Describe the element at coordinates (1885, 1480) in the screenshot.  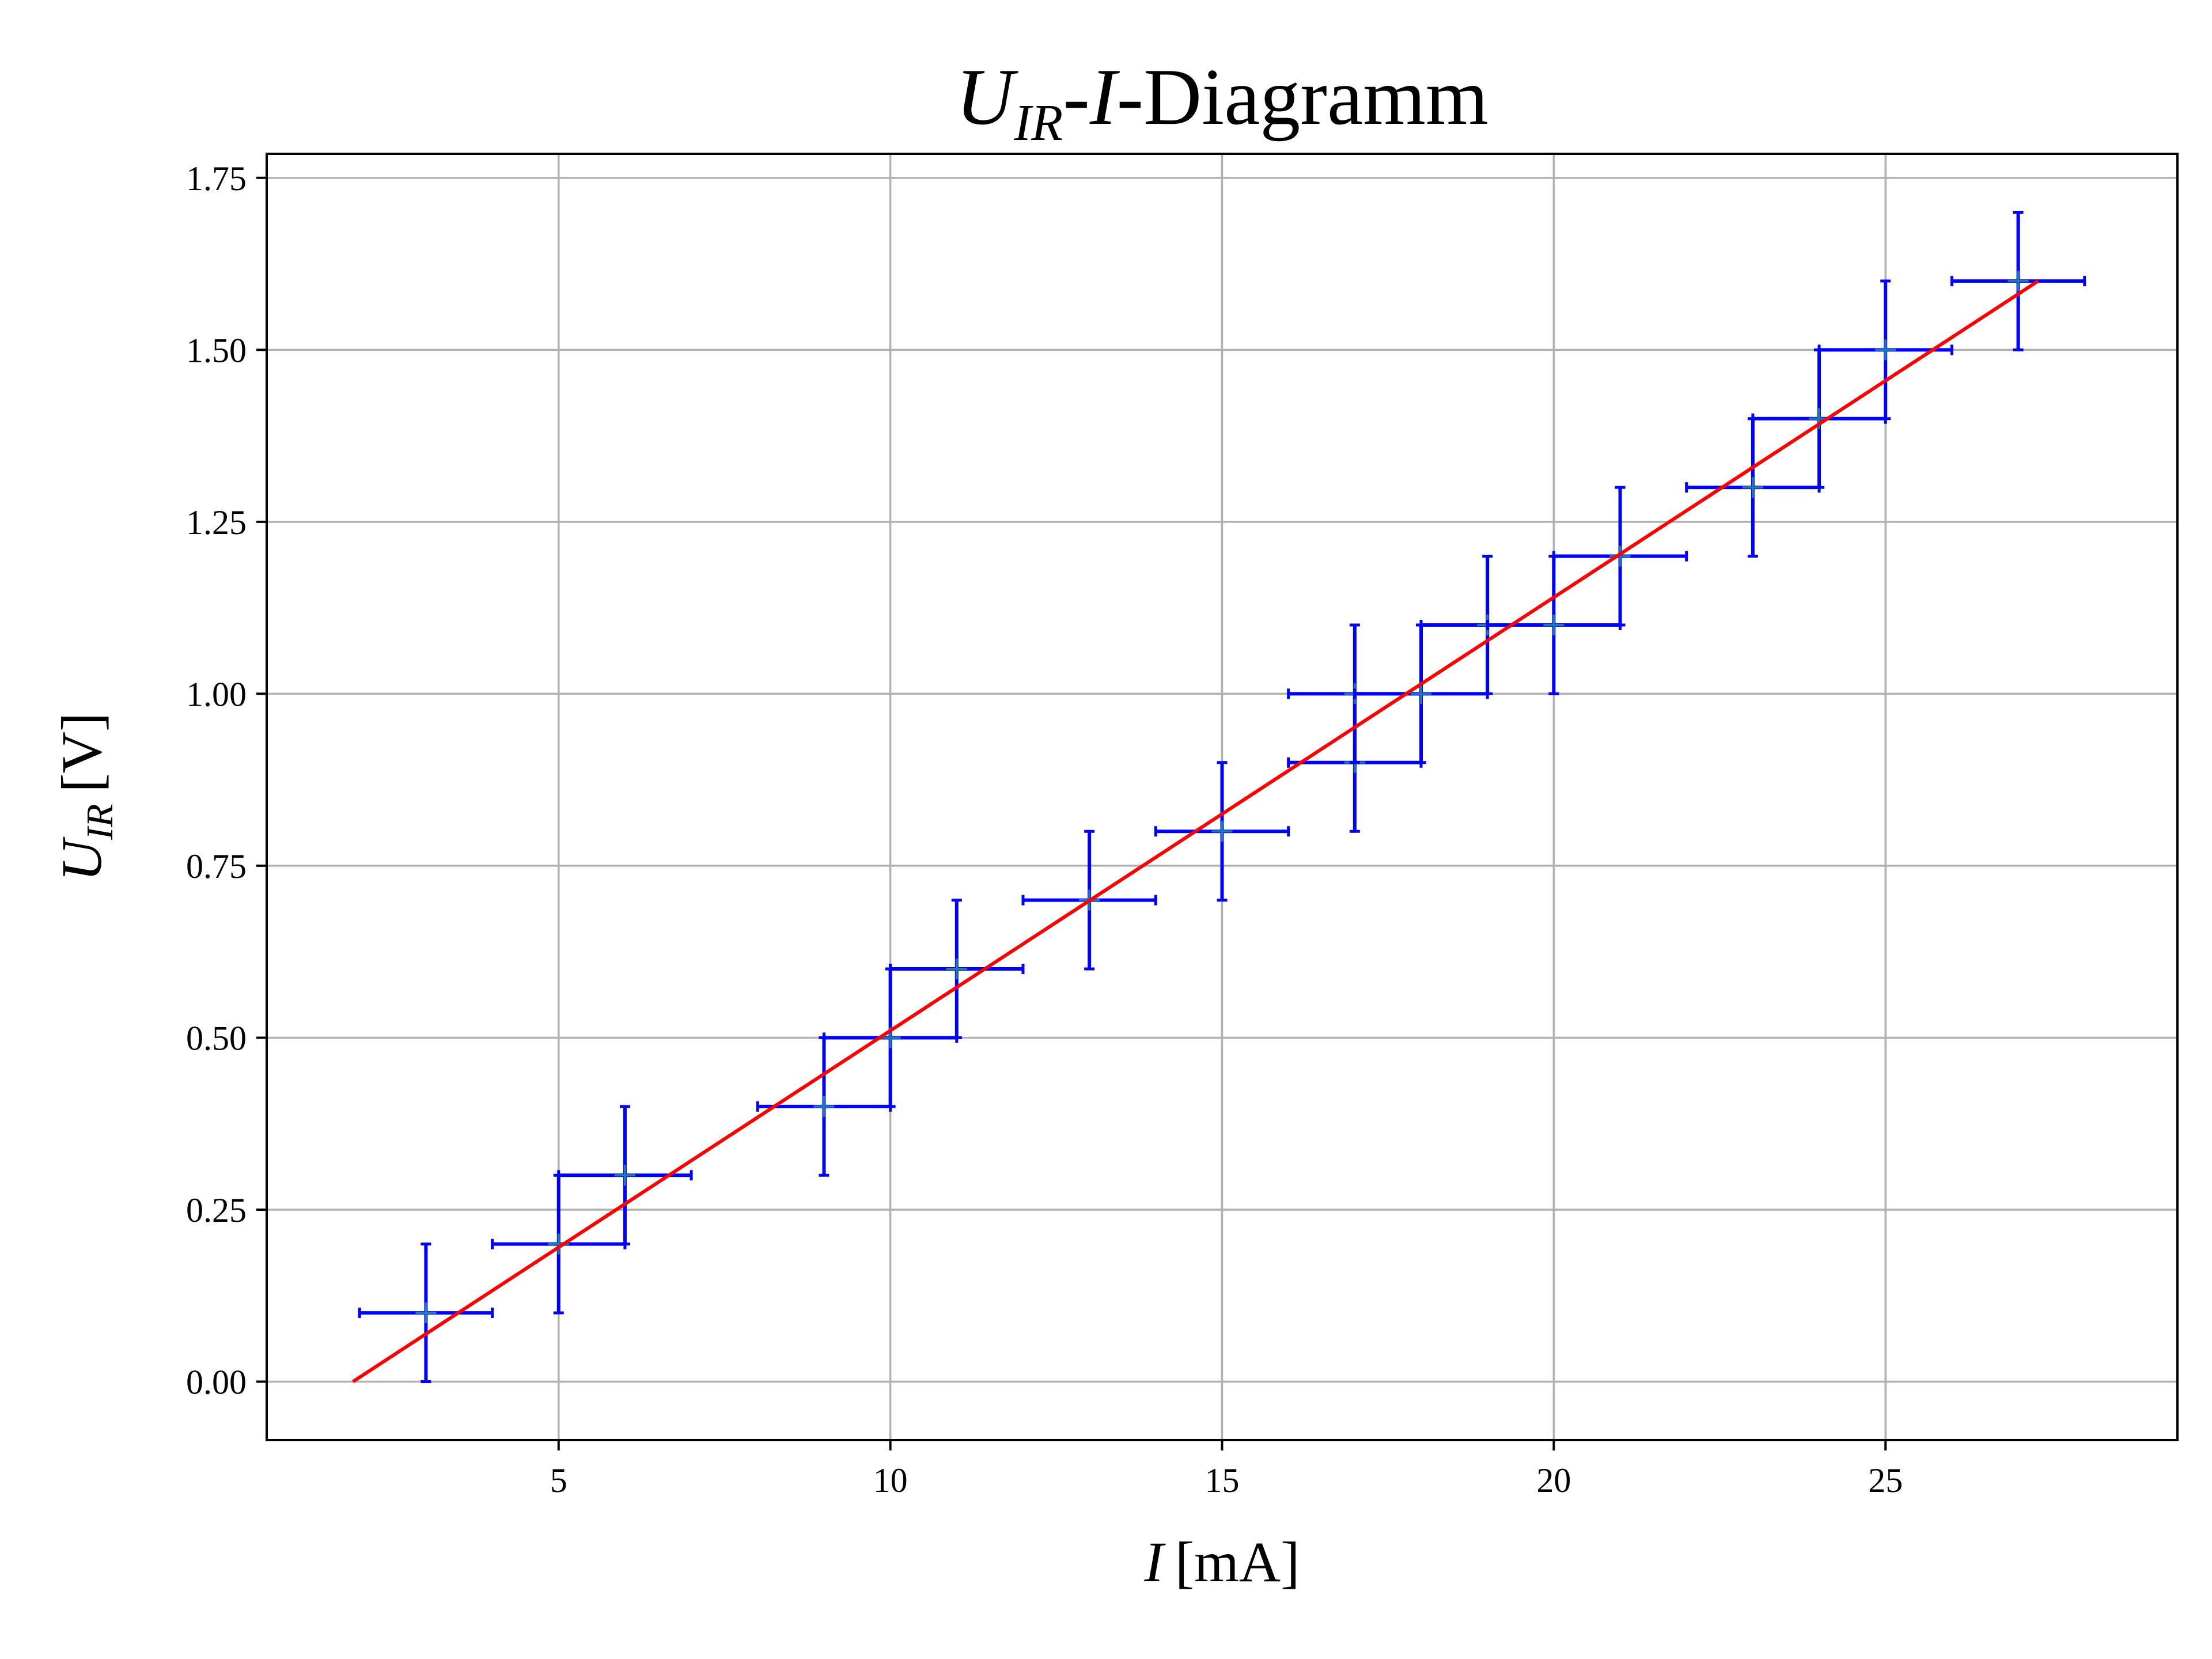
I see `x-tick-label: 25` at that location.